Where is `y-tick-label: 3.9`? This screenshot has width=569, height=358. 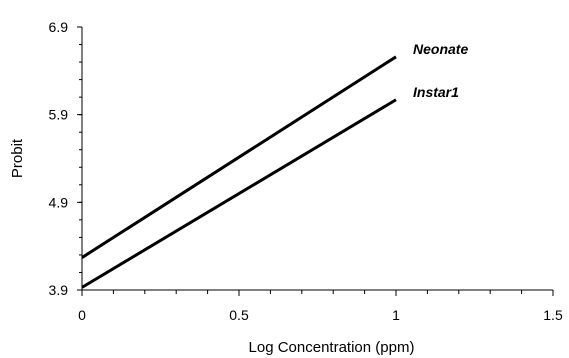 y-tick-label: 3.9 is located at coordinates (59, 290).